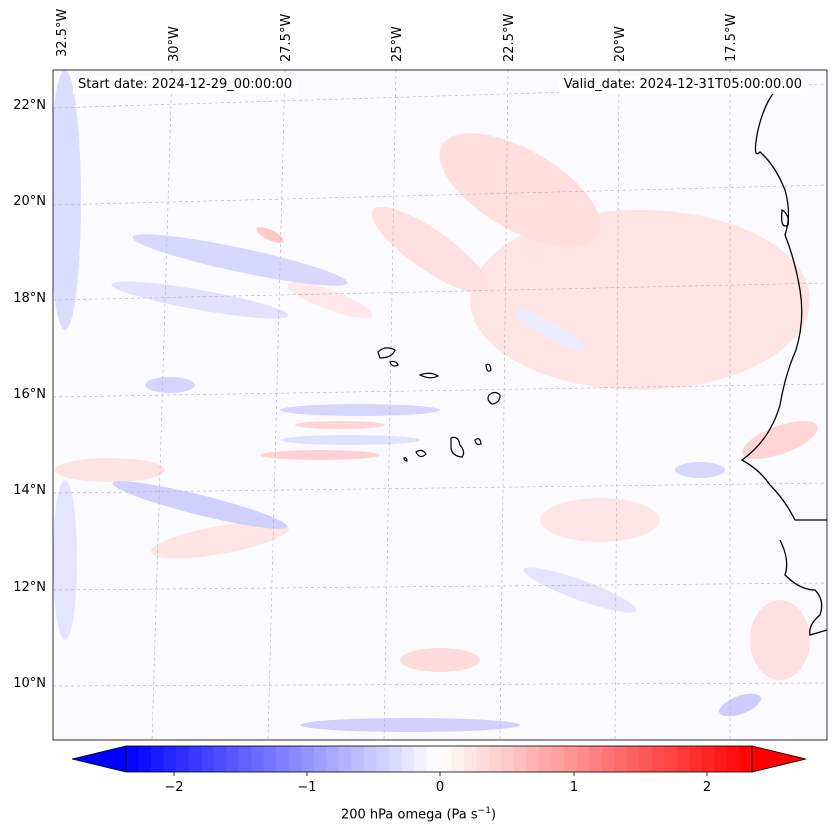 The width and height of the screenshot is (837, 839). I want to click on start-date-label: Start date: 2024-12-29_00:00:00, so click(185, 85).